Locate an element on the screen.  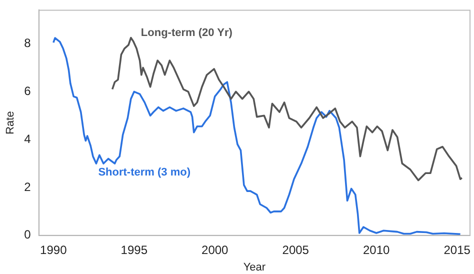
x-tick-label: 2000 is located at coordinates (215, 249).